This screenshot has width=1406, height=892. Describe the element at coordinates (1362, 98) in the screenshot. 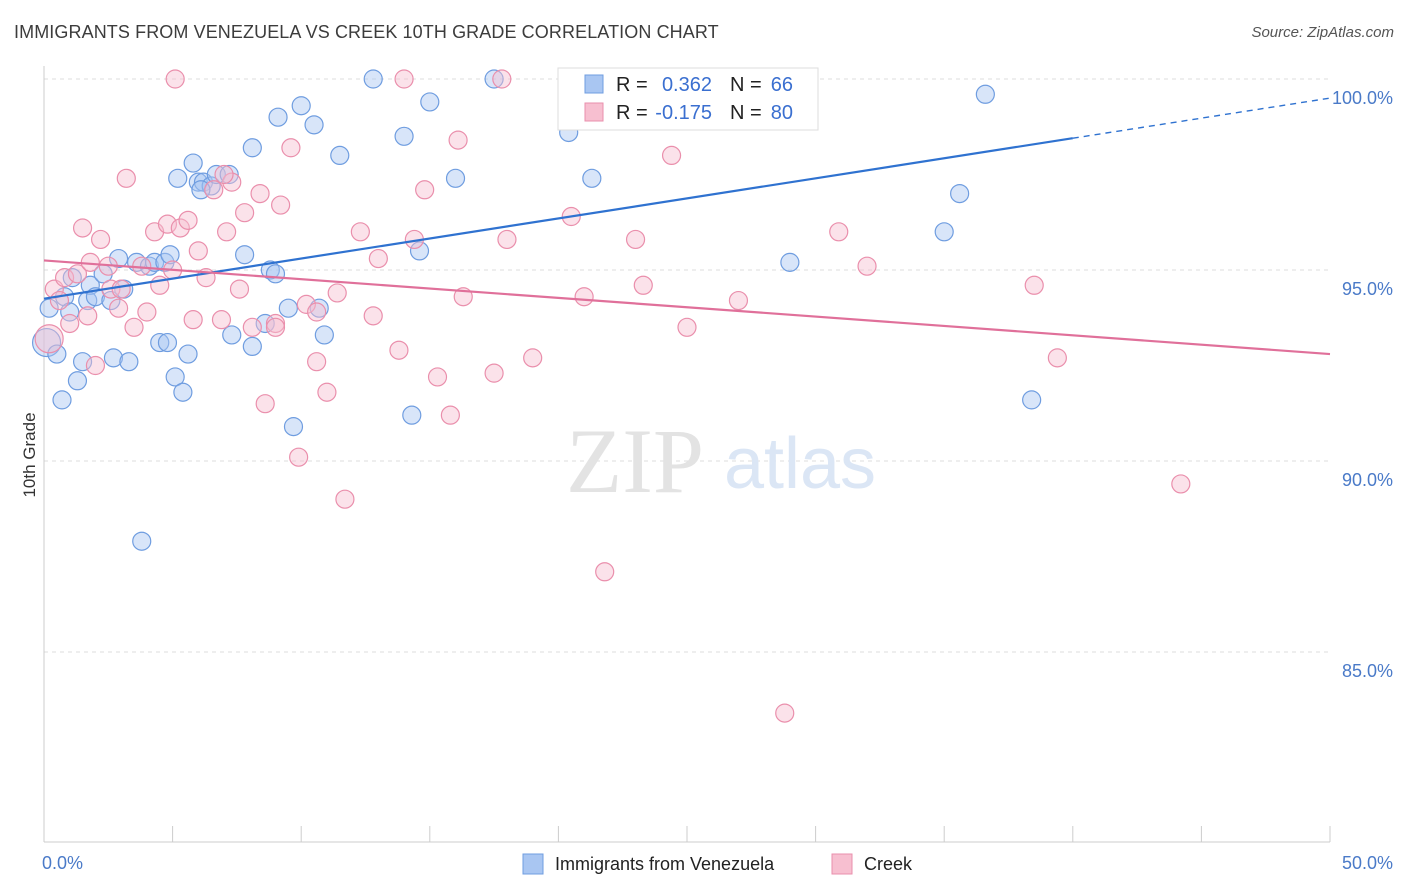

I see `y-tick-label: 100.0%` at that location.